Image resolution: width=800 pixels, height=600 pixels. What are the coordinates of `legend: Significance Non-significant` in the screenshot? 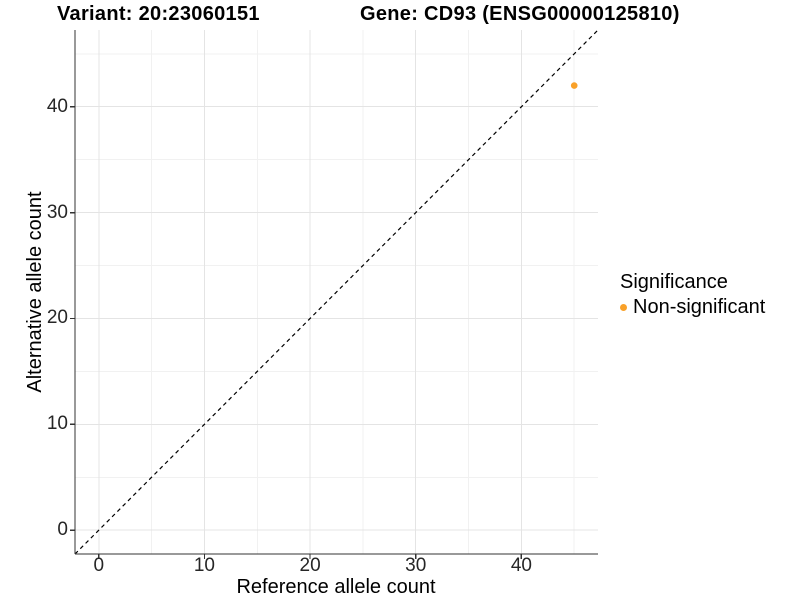 It's located at (692, 294).